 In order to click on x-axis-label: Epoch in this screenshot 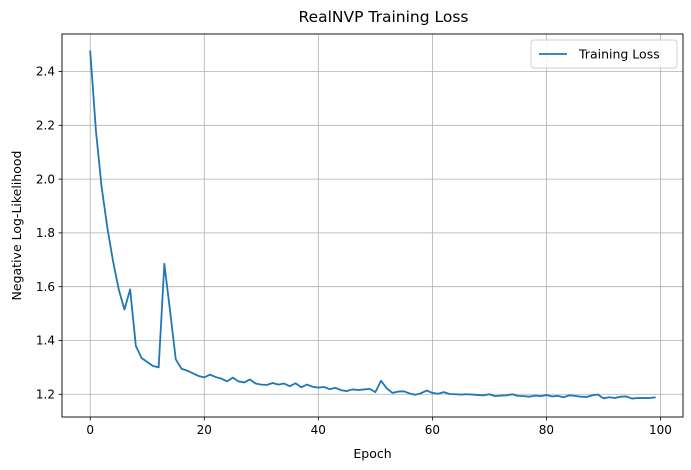, I will do `click(372, 453)`.